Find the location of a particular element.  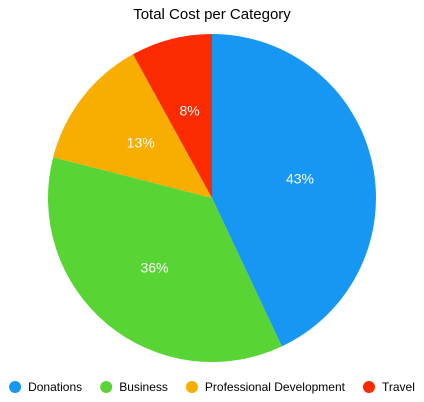

slice-label-travel: 8% is located at coordinates (189, 111).